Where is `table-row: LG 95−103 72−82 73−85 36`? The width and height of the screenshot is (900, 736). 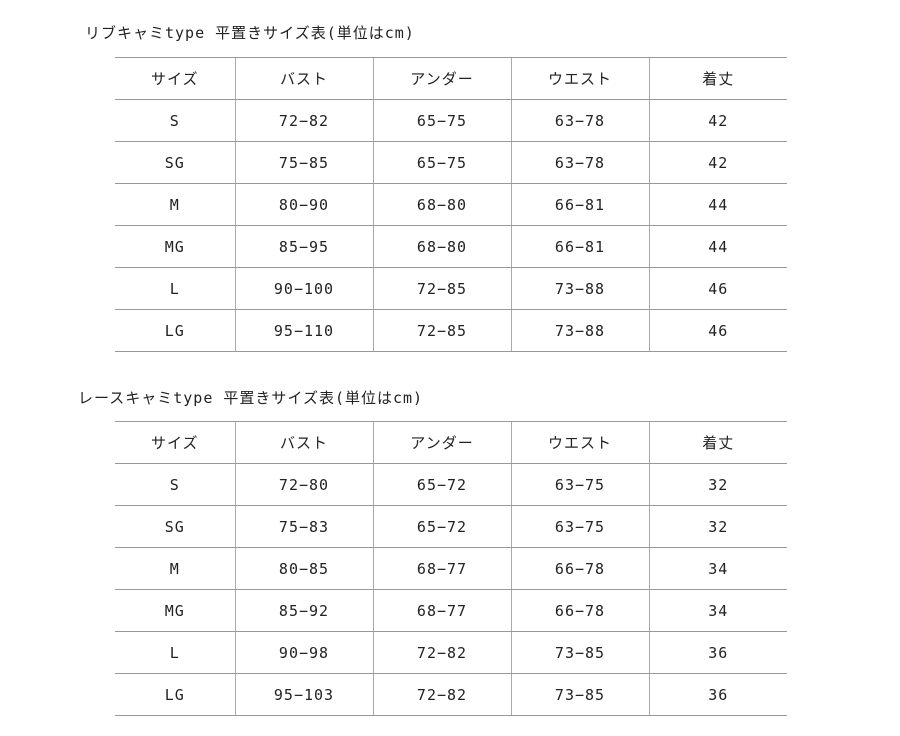
table-row: LG 95−103 72−82 73−85 36 is located at coordinates (451, 694).